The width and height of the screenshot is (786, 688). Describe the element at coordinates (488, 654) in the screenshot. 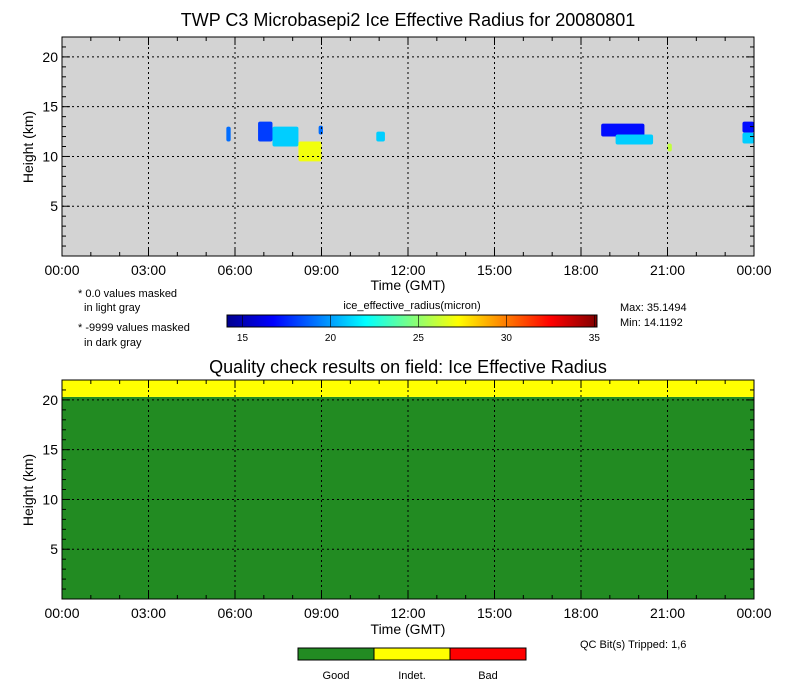

I see `qc-legend-swatch-bad` at that location.